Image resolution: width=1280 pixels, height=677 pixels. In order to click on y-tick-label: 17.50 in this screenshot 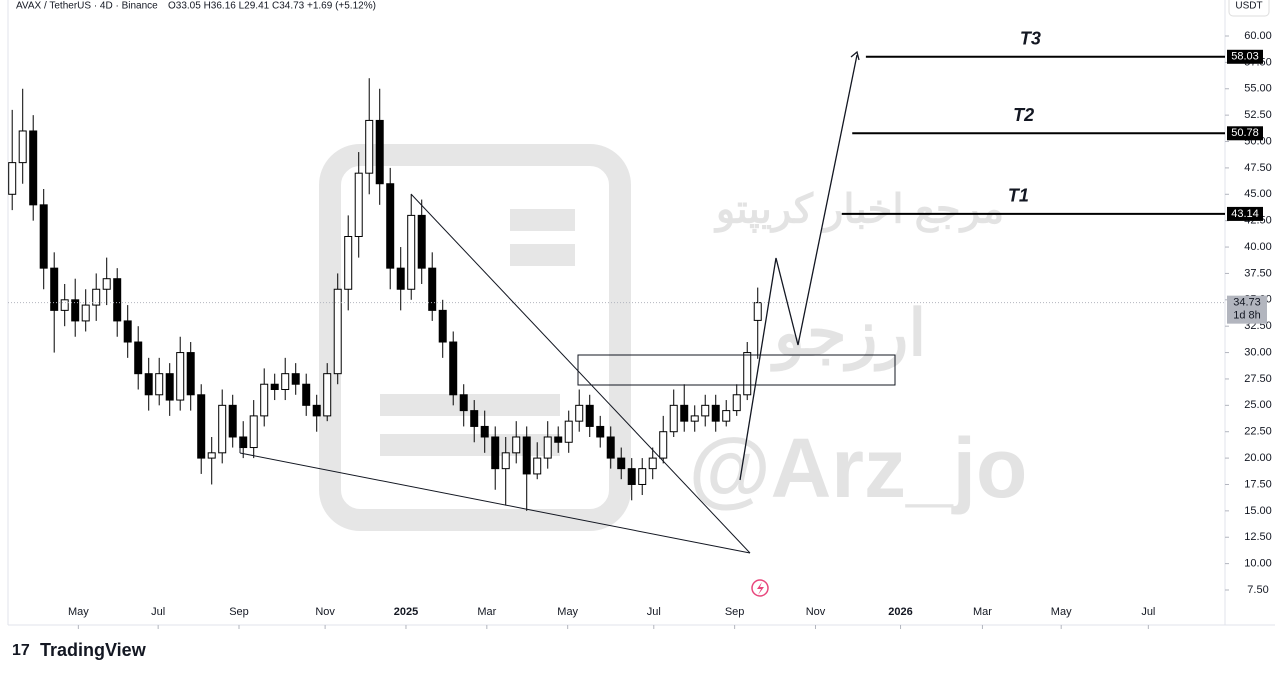, I will do `click(1258, 484)`.